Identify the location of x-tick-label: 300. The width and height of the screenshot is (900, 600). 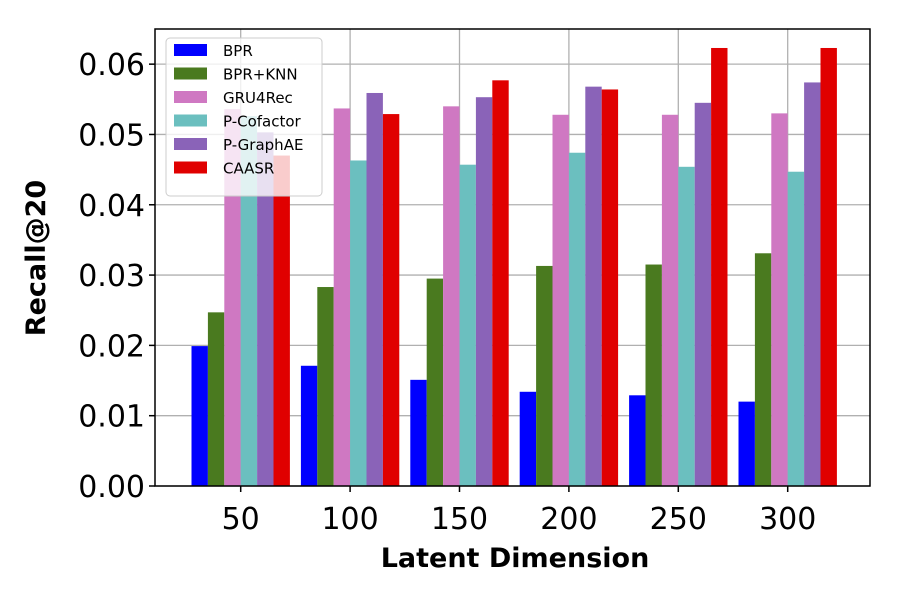
(787, 519).